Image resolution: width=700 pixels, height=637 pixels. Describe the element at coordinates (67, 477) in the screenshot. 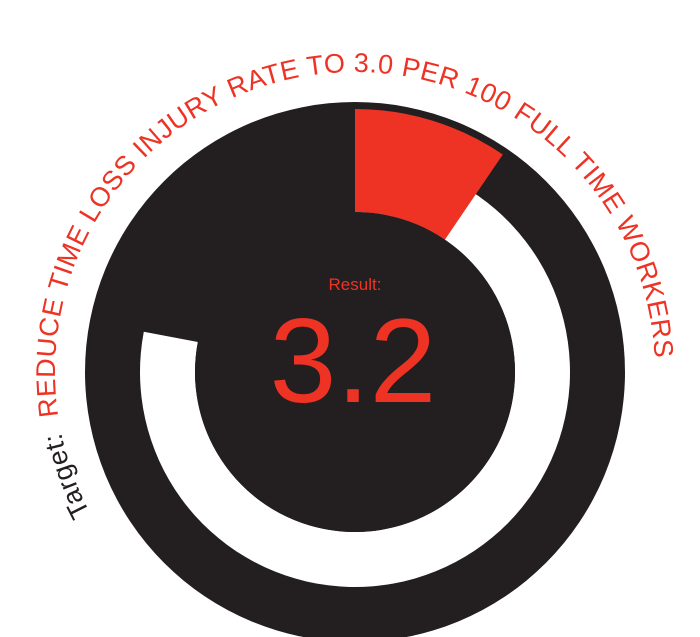

I see `target-label: Target:` at that location.